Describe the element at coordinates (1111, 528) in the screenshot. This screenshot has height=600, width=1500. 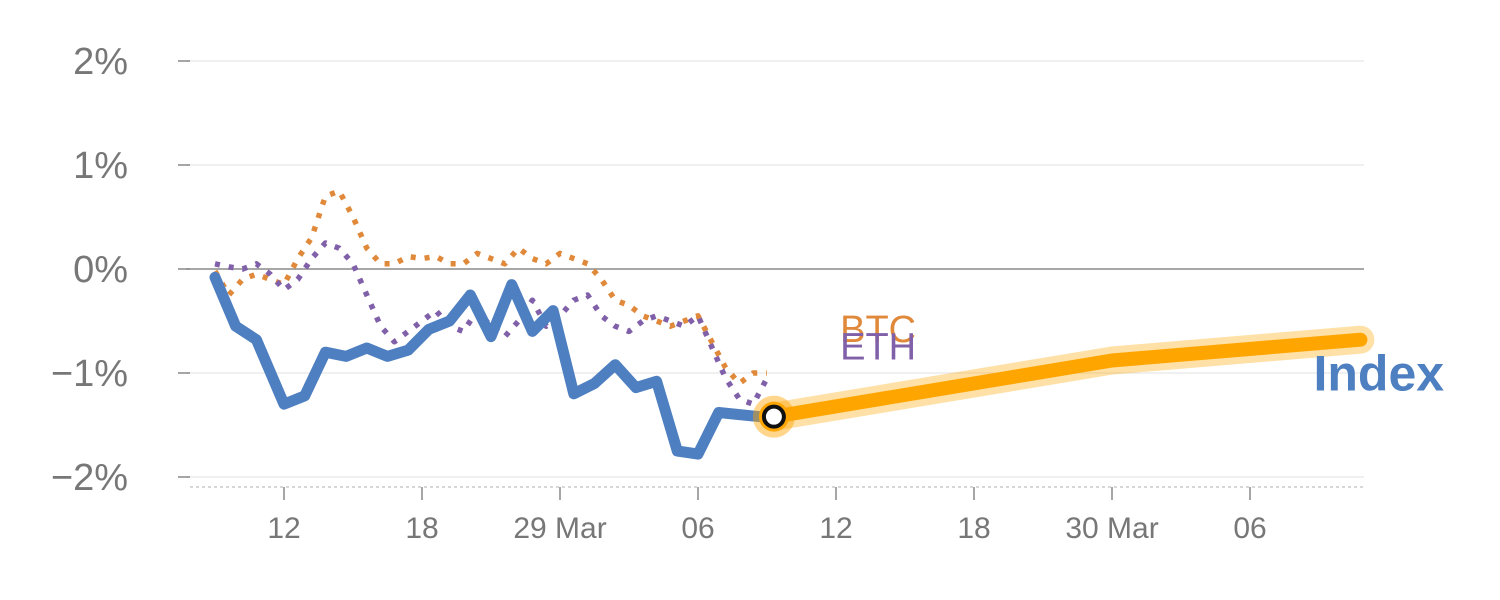
I see `x-tick-label: 30 Mar` at that location.